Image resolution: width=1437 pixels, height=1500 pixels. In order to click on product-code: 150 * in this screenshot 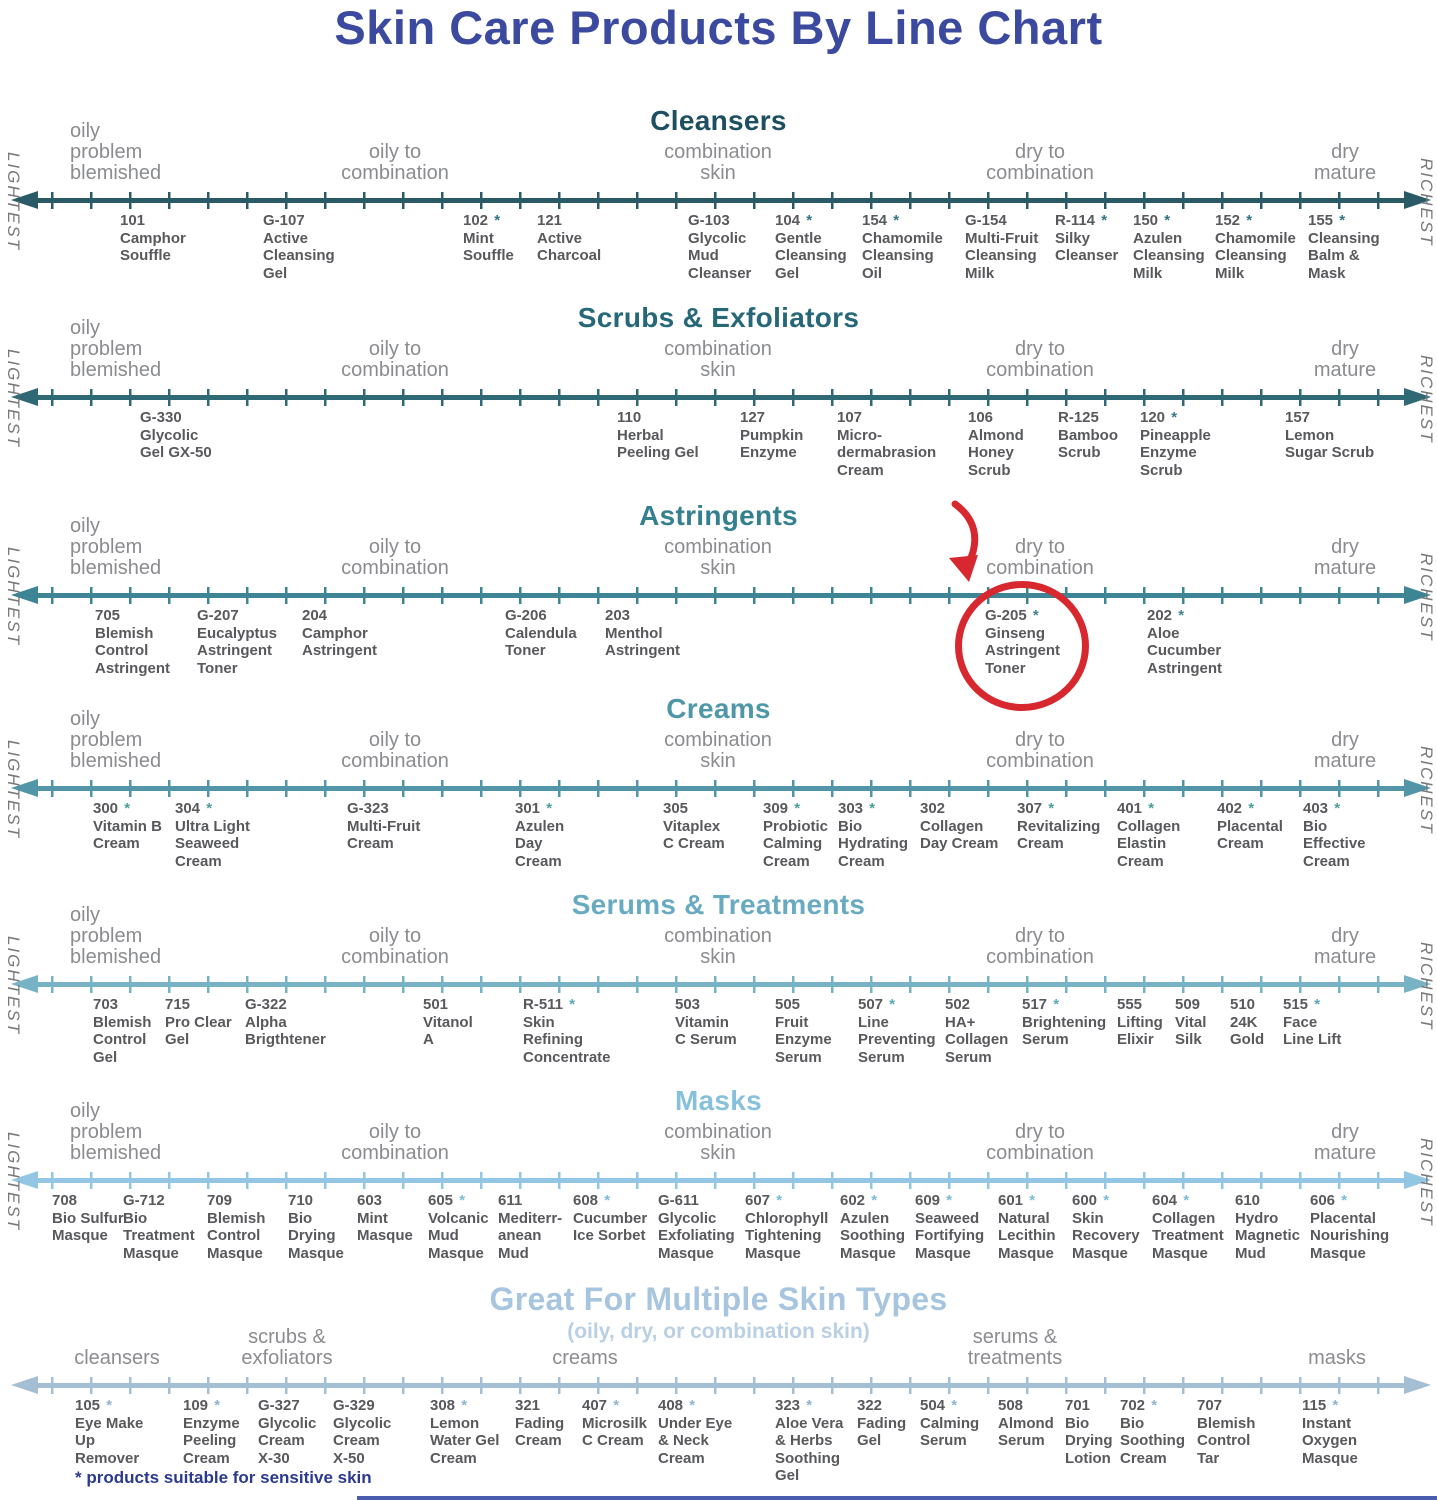, I will do `click(1152, 220)`.